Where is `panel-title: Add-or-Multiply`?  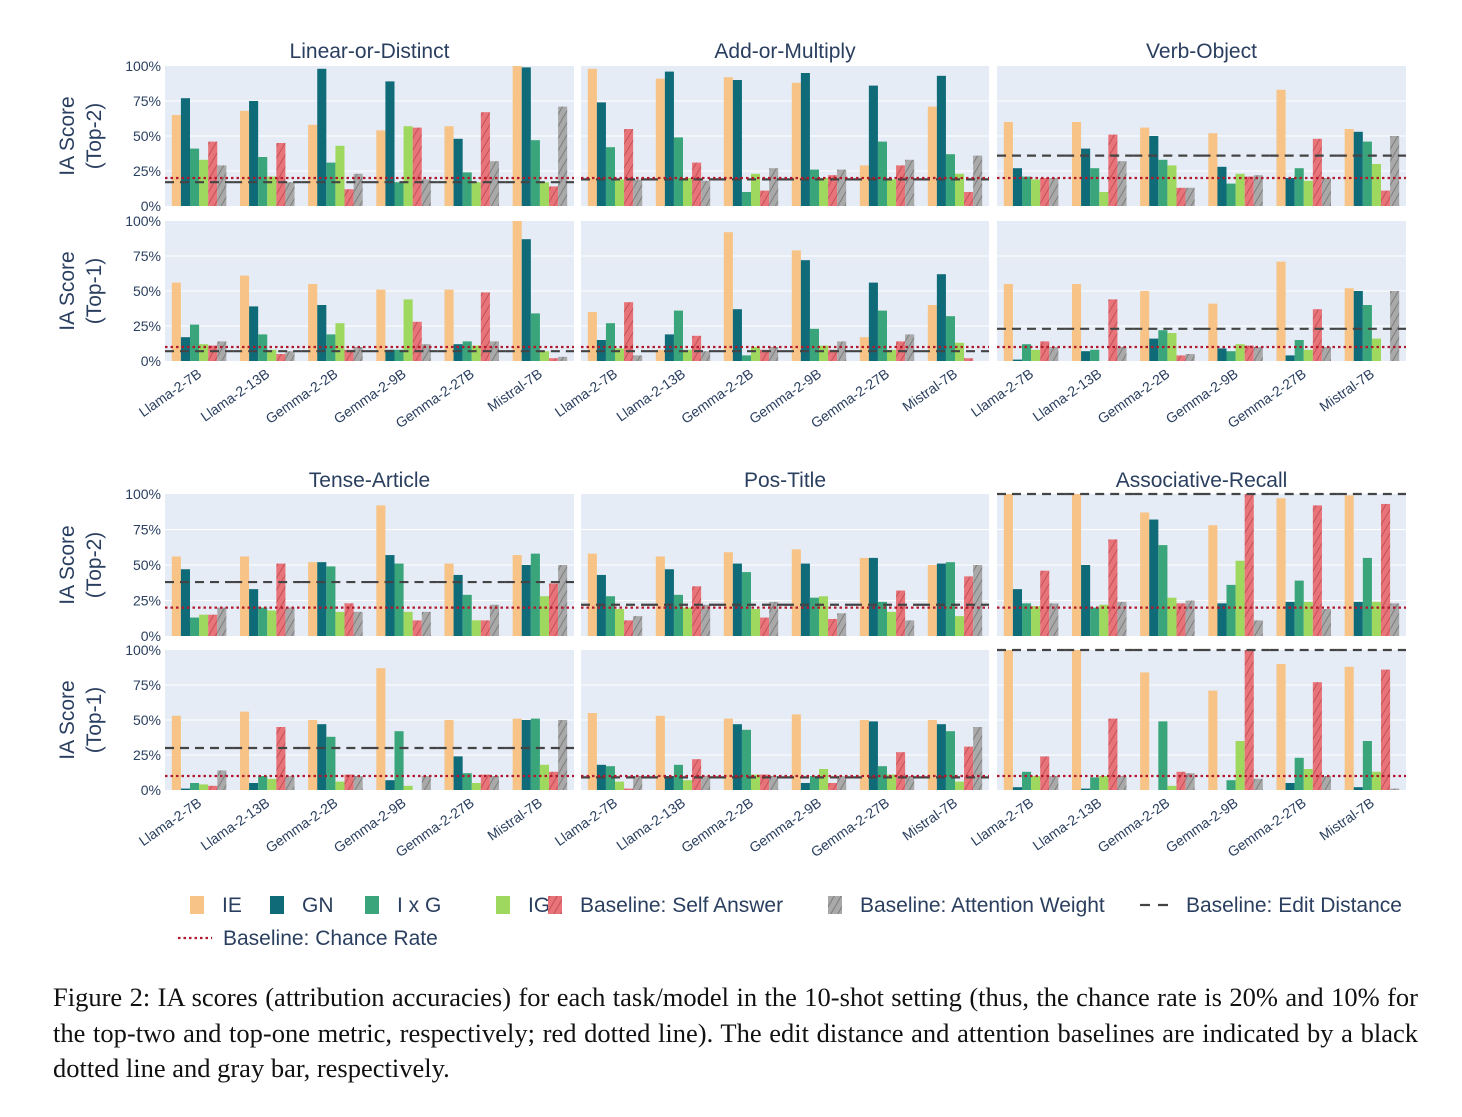
panel-title: Add-or-Multiply is located at coordinates (785, 51).